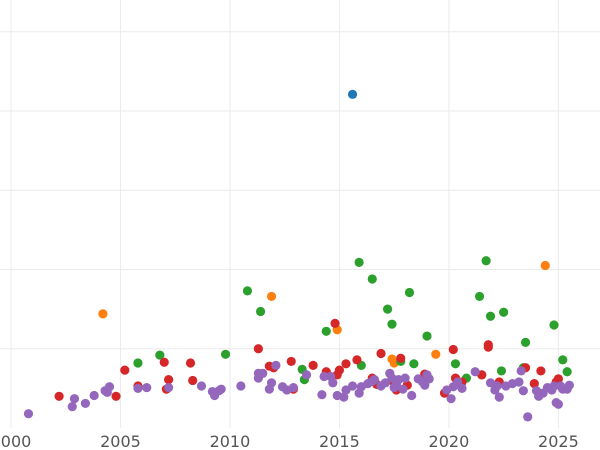 The width and height of the screenshot is (600, 450). I want to click on x-tick-label-2: 2010, so click(230, 441).